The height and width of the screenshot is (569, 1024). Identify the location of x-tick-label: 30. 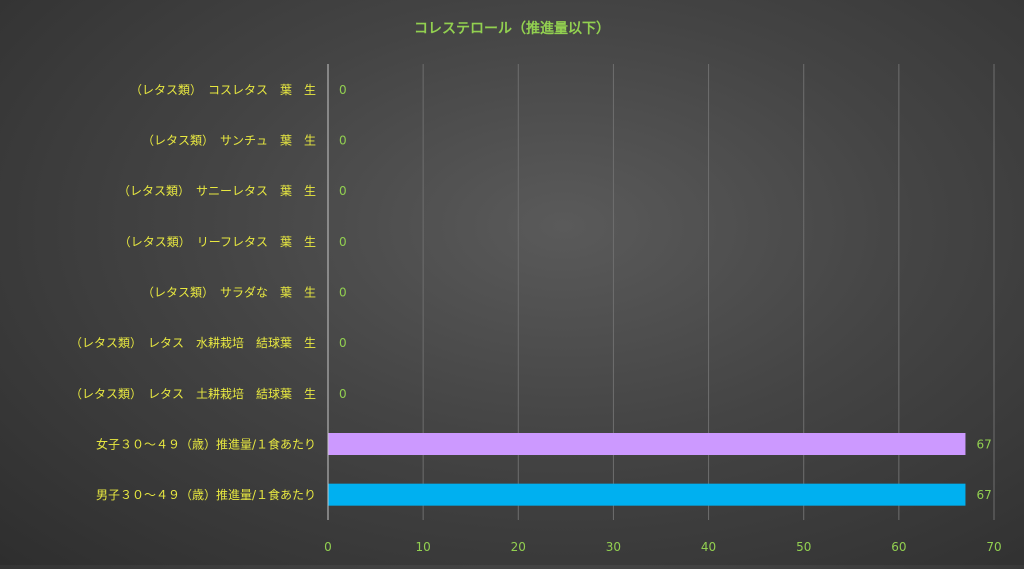
(613, 547).